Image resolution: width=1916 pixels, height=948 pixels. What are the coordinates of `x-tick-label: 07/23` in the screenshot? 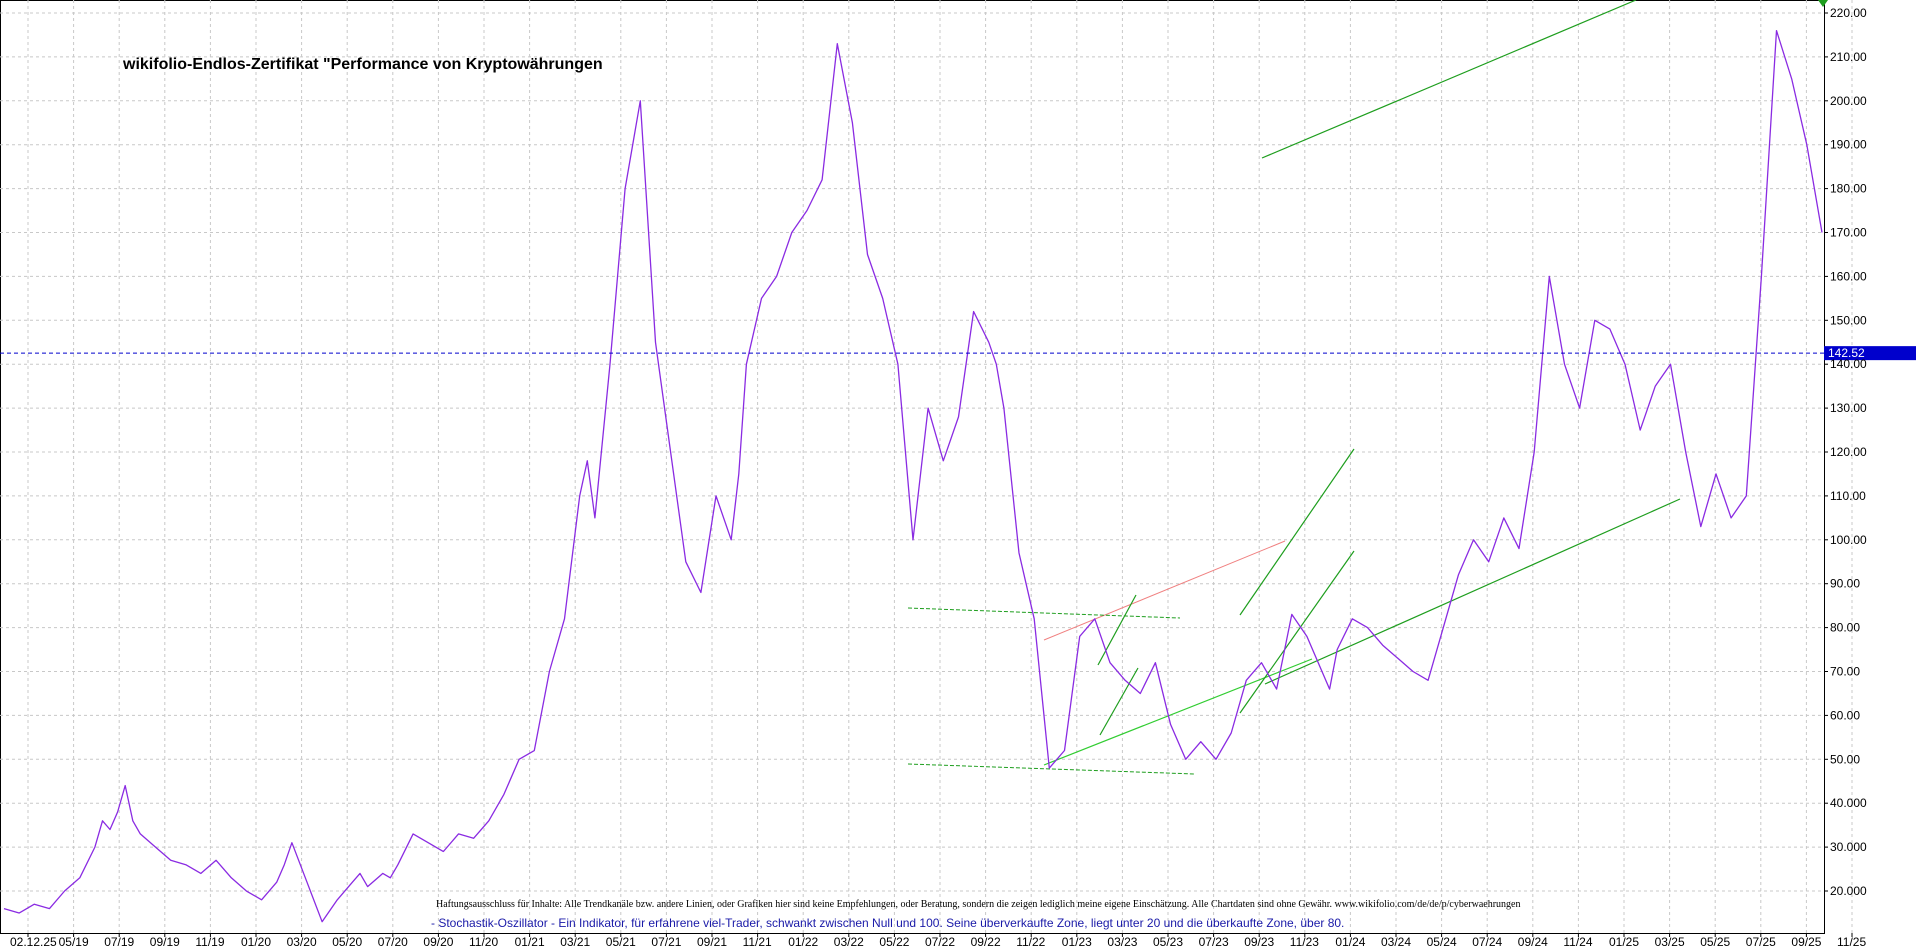 It's located at (1214, 941).